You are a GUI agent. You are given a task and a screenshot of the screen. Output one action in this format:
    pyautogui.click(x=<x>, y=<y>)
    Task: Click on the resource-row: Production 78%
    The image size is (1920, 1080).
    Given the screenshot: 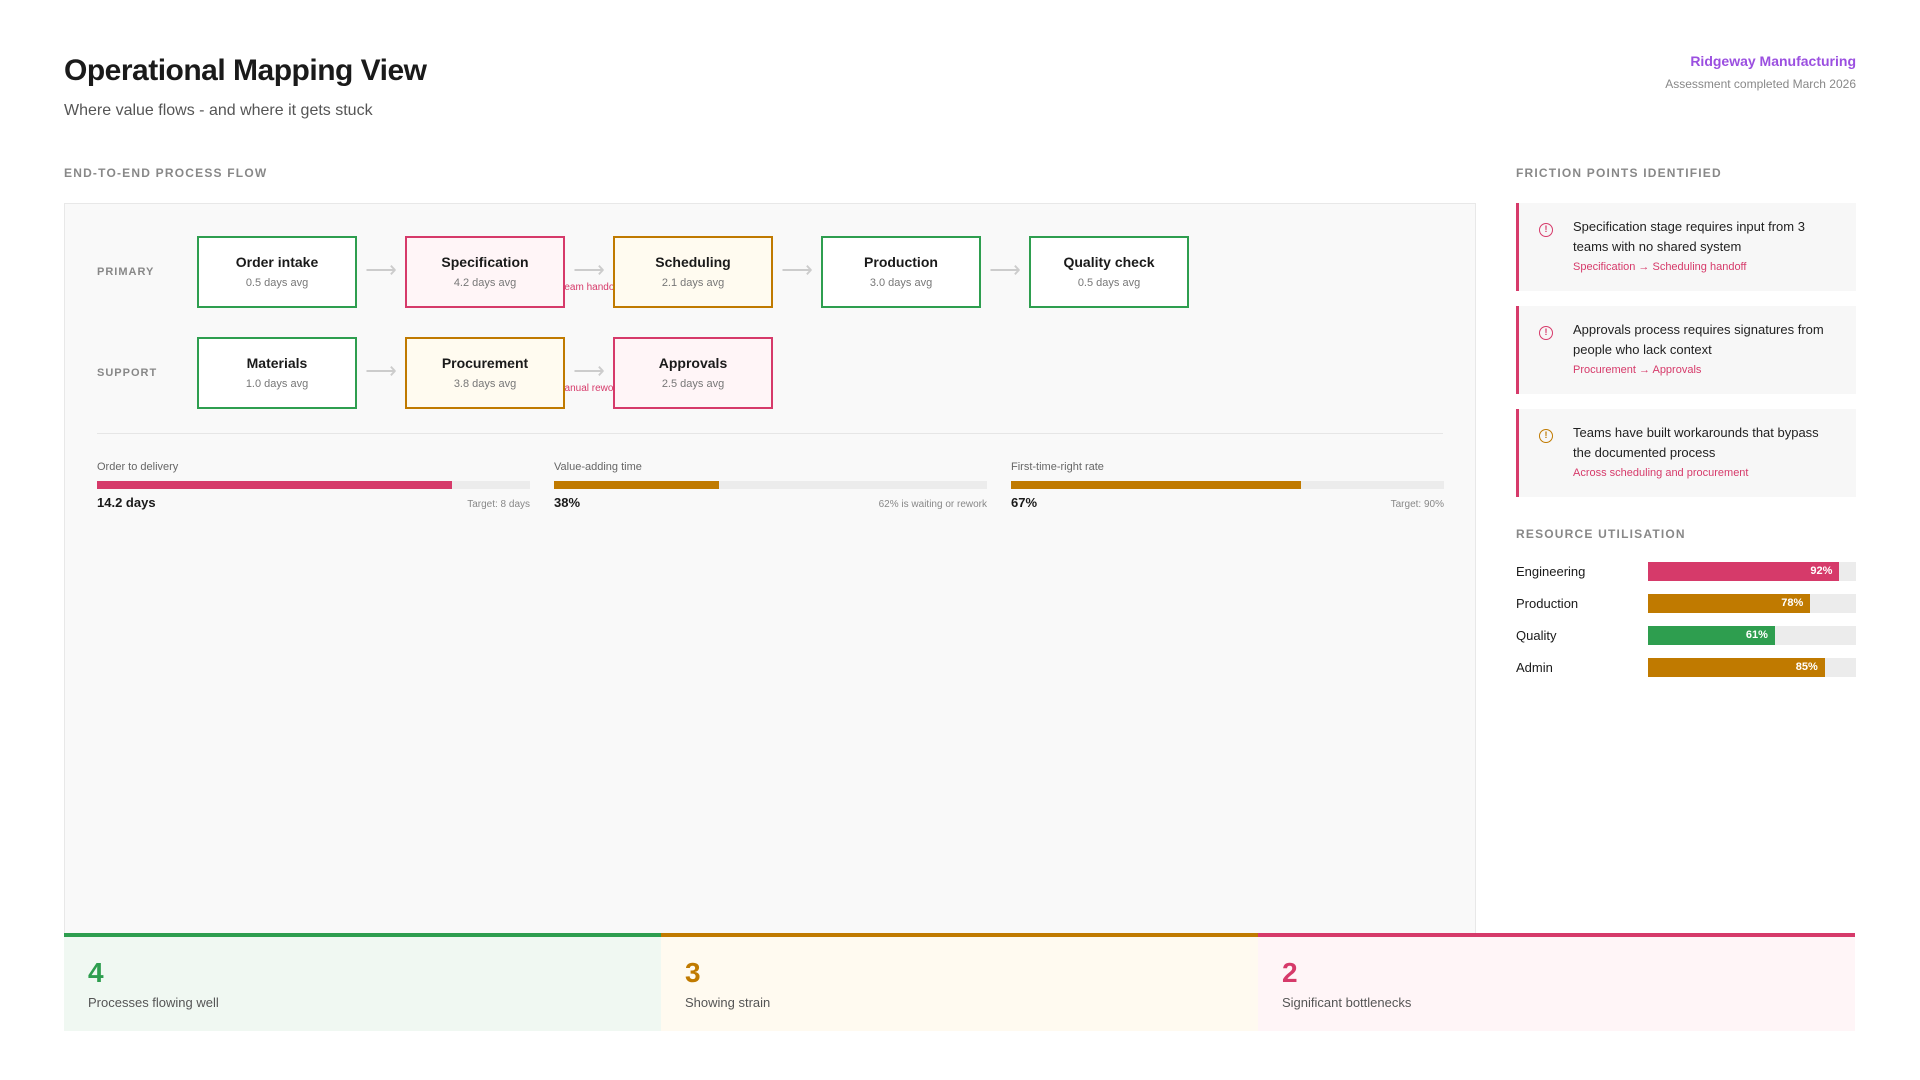 What is the action you would take?
    pyautogui.click(x=1686, y=604)
    